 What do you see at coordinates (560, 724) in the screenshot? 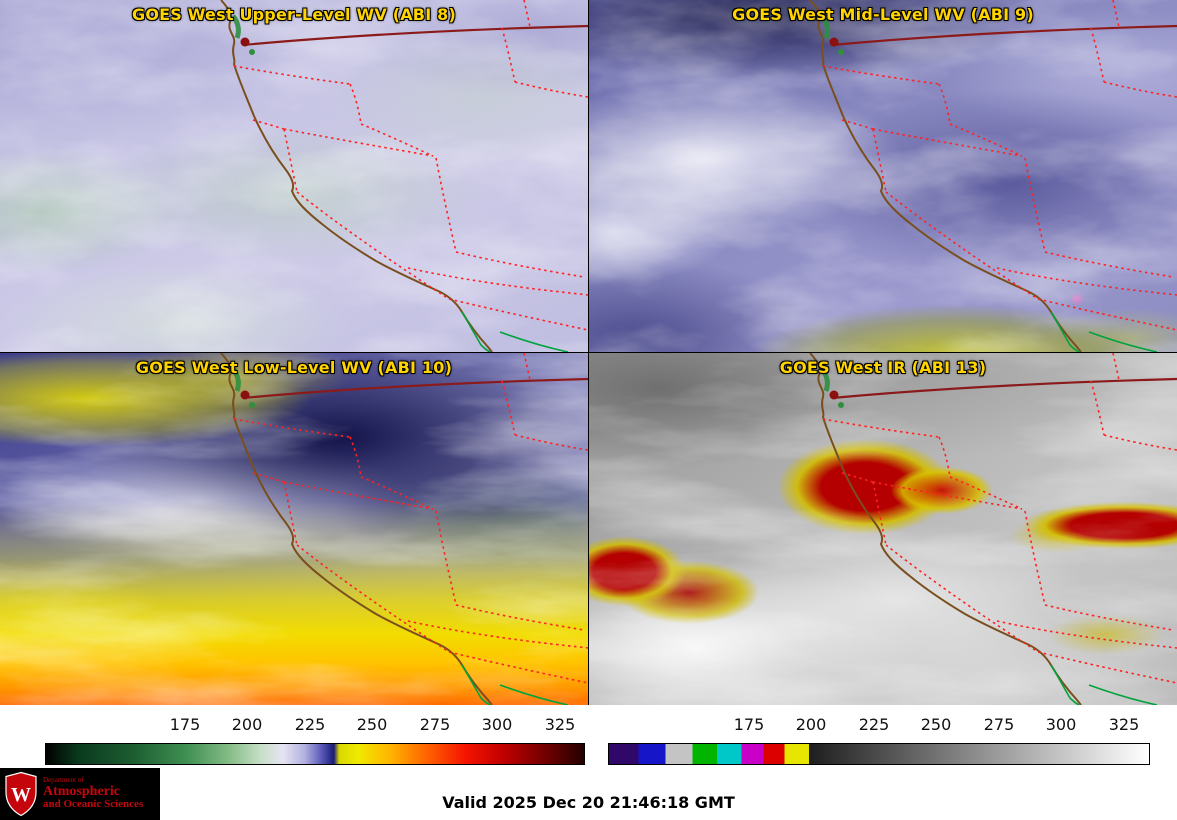
I see `wv-tick-325: 325` at bounding box center [560, 724].